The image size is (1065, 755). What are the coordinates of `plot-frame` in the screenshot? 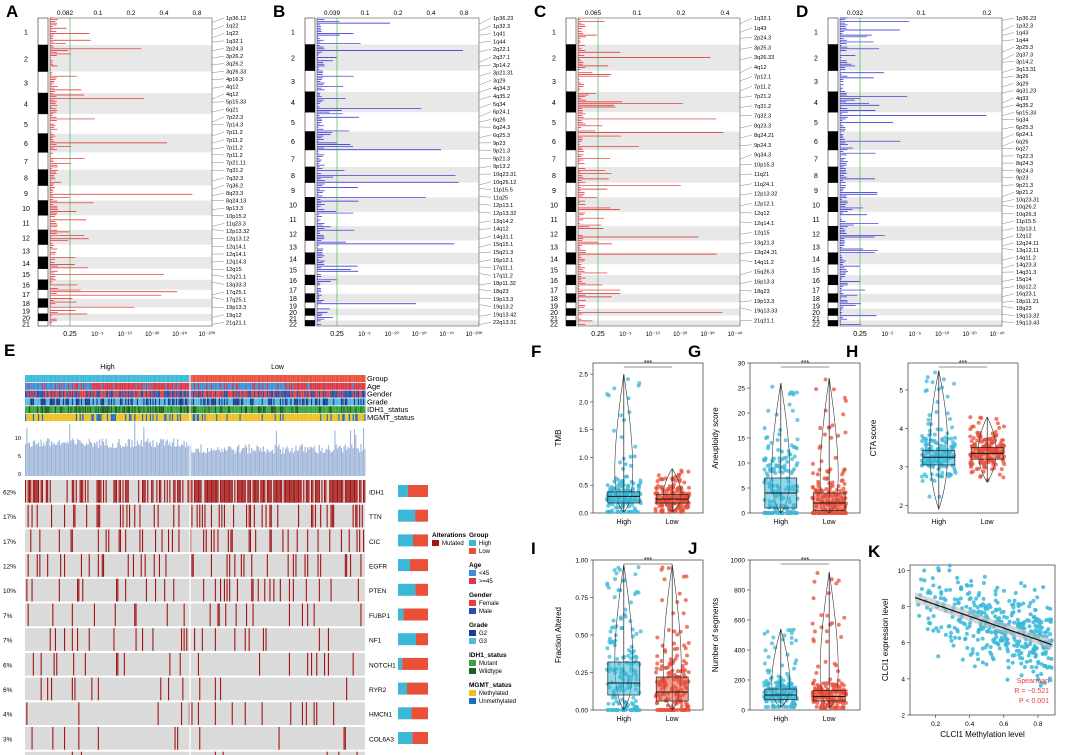 It's located at (963, 438).